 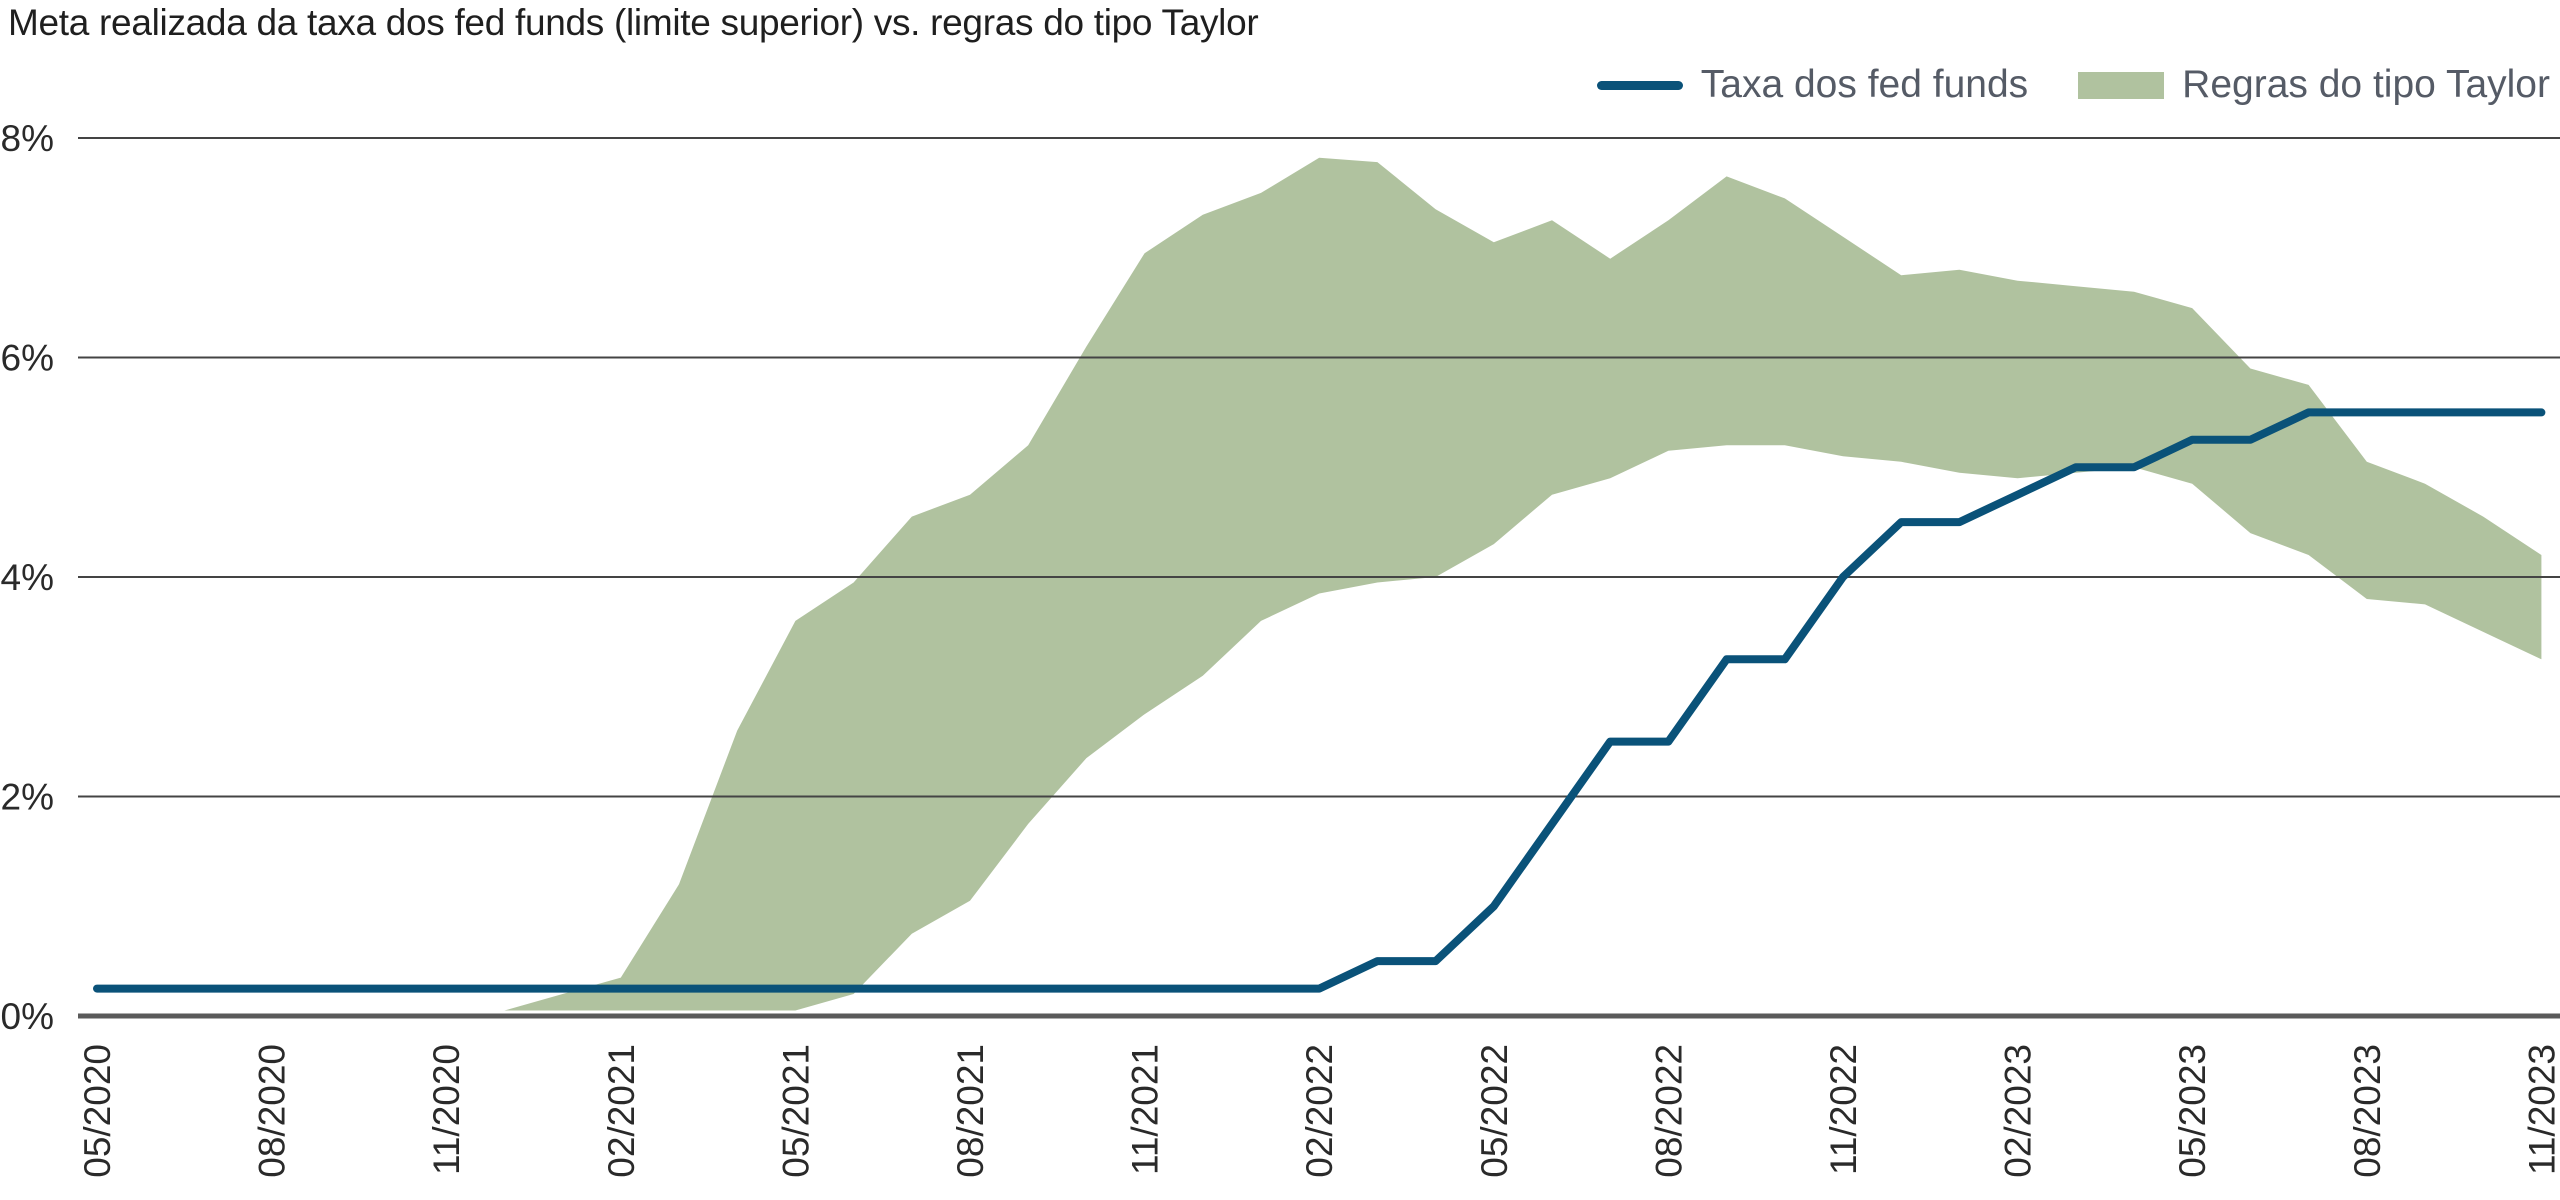 I want to click on x-tick-label: 05/2021, so click(x=795, y=1111).